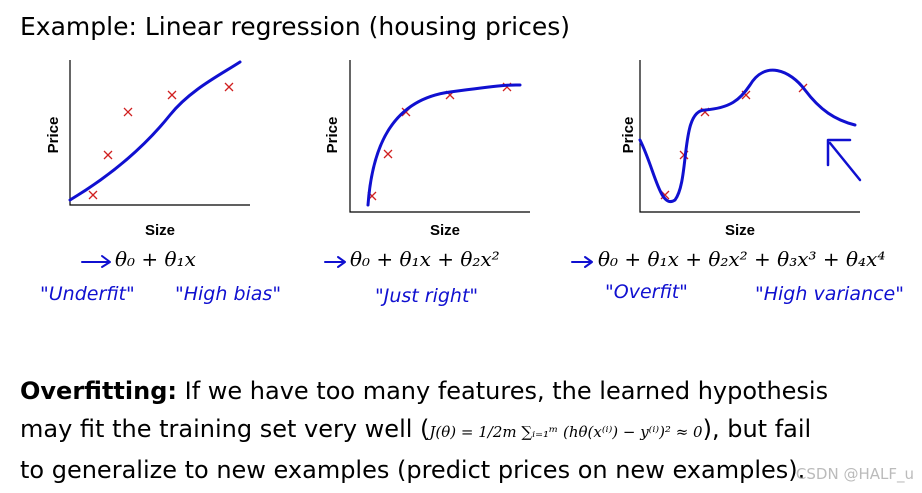 This screenshot has height=493, width=922. I want to click on formula: θ₀ + θ₁x, so click(155, 259).